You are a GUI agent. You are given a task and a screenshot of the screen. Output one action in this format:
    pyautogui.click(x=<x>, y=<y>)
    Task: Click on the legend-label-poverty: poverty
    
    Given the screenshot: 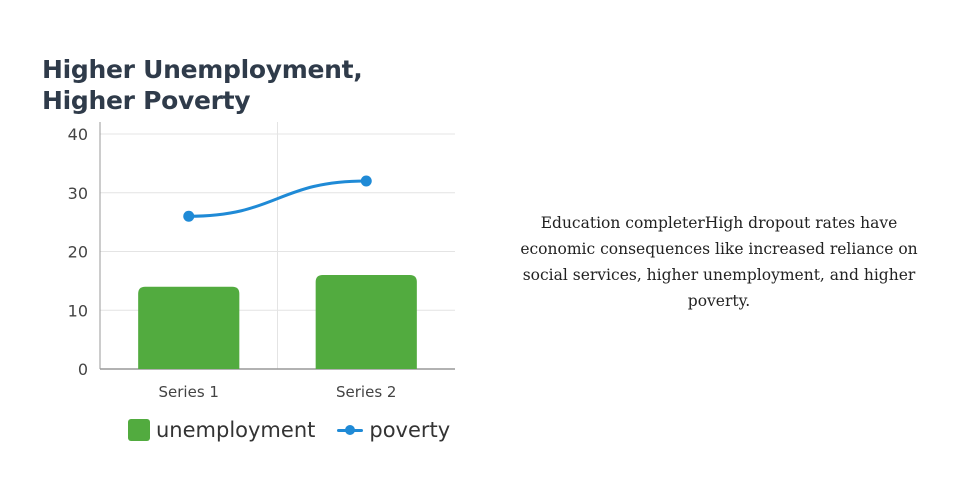 What is the action you would take?
    pyautogui.click(x=410, y=430)
    